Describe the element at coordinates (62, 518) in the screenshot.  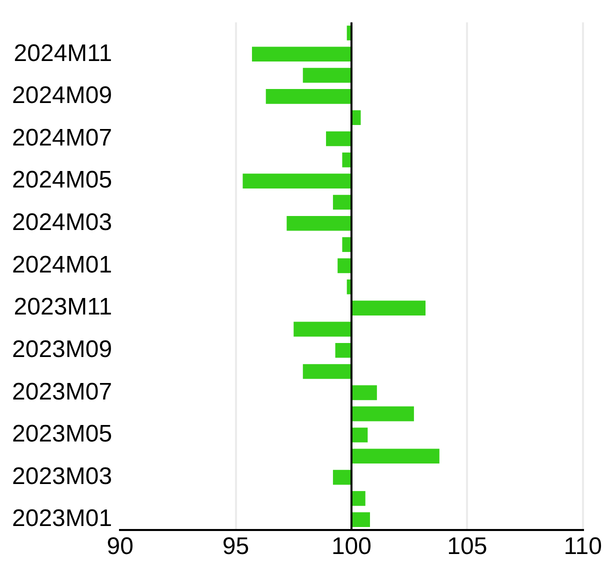
I see `y-tick-label: 2023M01` at that location.